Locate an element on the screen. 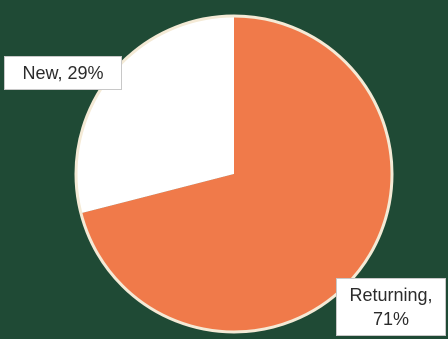 This screenshot has height=339, width=448. data-label-new: New, 29% is located at coordinates (63, 73).